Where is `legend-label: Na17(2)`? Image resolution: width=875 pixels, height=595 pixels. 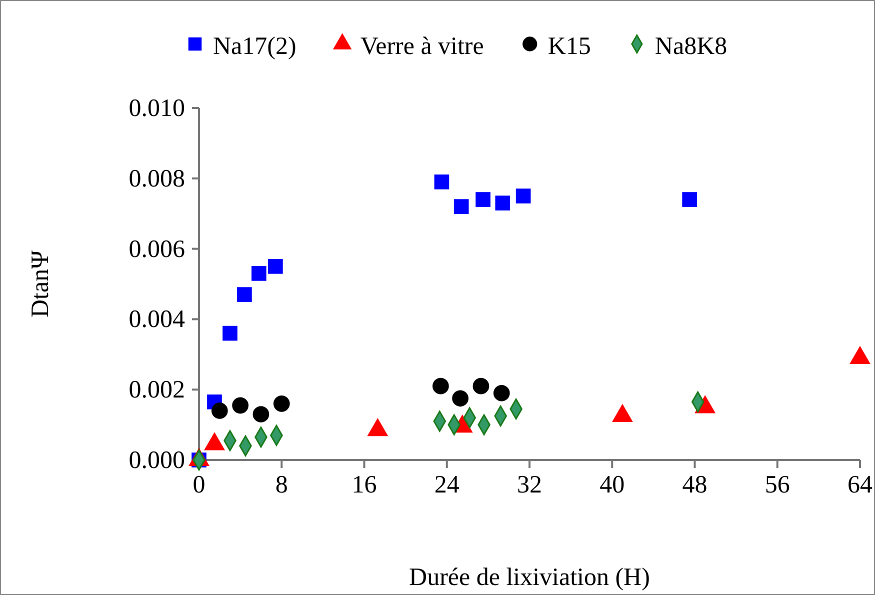
legend-label: Na17(2) is located at coordinates (254, 46).